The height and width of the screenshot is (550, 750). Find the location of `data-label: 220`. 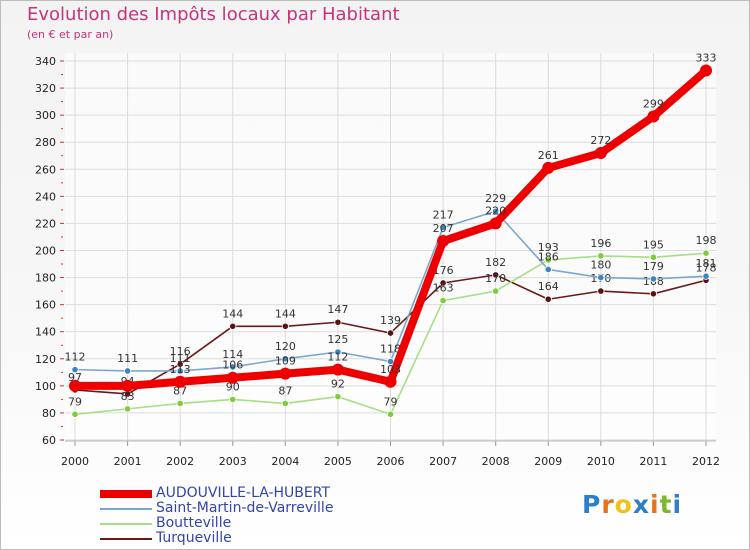

data-label: 220 is located at coordinates (495, 210).